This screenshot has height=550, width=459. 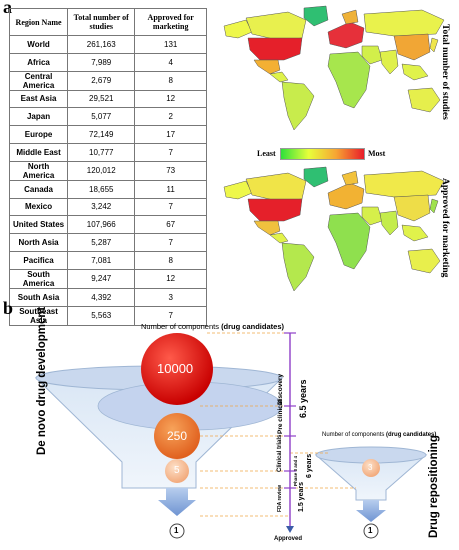 I want to click on count-5: 5, so click(x=177, y=470).